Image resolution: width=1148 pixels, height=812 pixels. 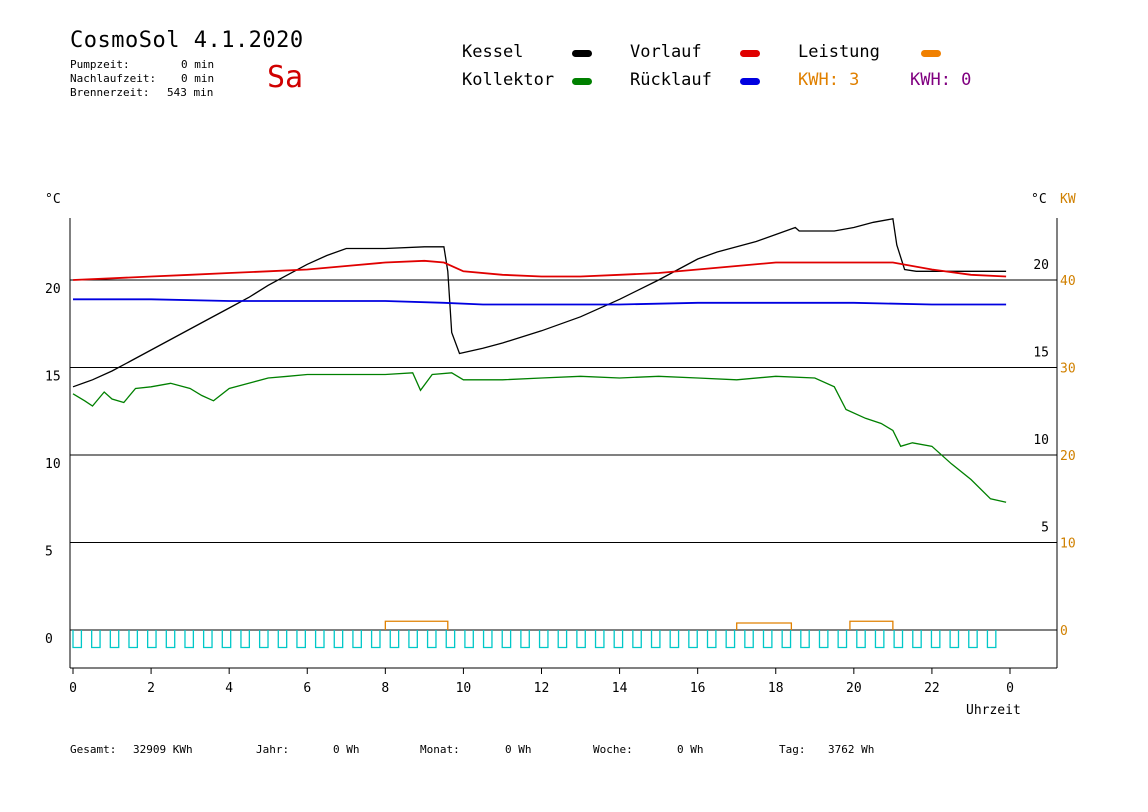 What do you see at coordinates (53, 289) in the screenshot?
I see `y-tick-label-left: 20` at bounding box center [53, 289].